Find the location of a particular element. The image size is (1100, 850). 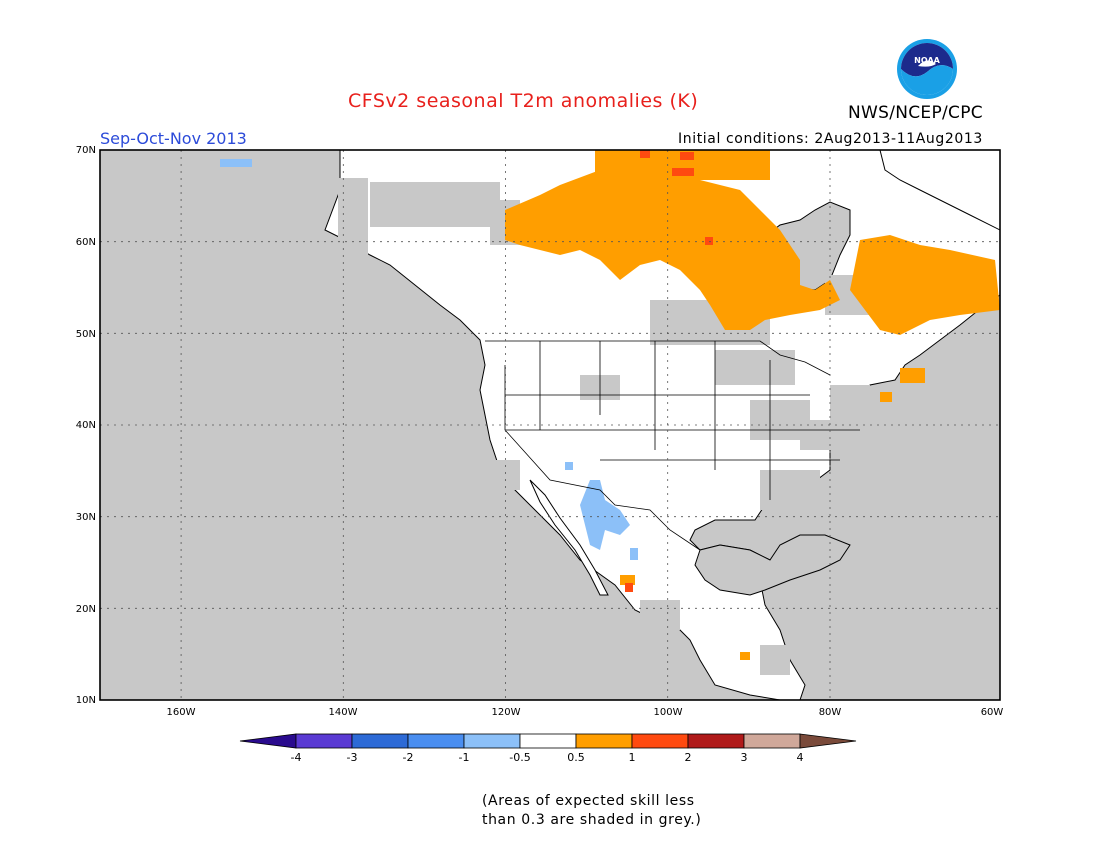

lat-label: 70N is located at coordinates (86, 150).